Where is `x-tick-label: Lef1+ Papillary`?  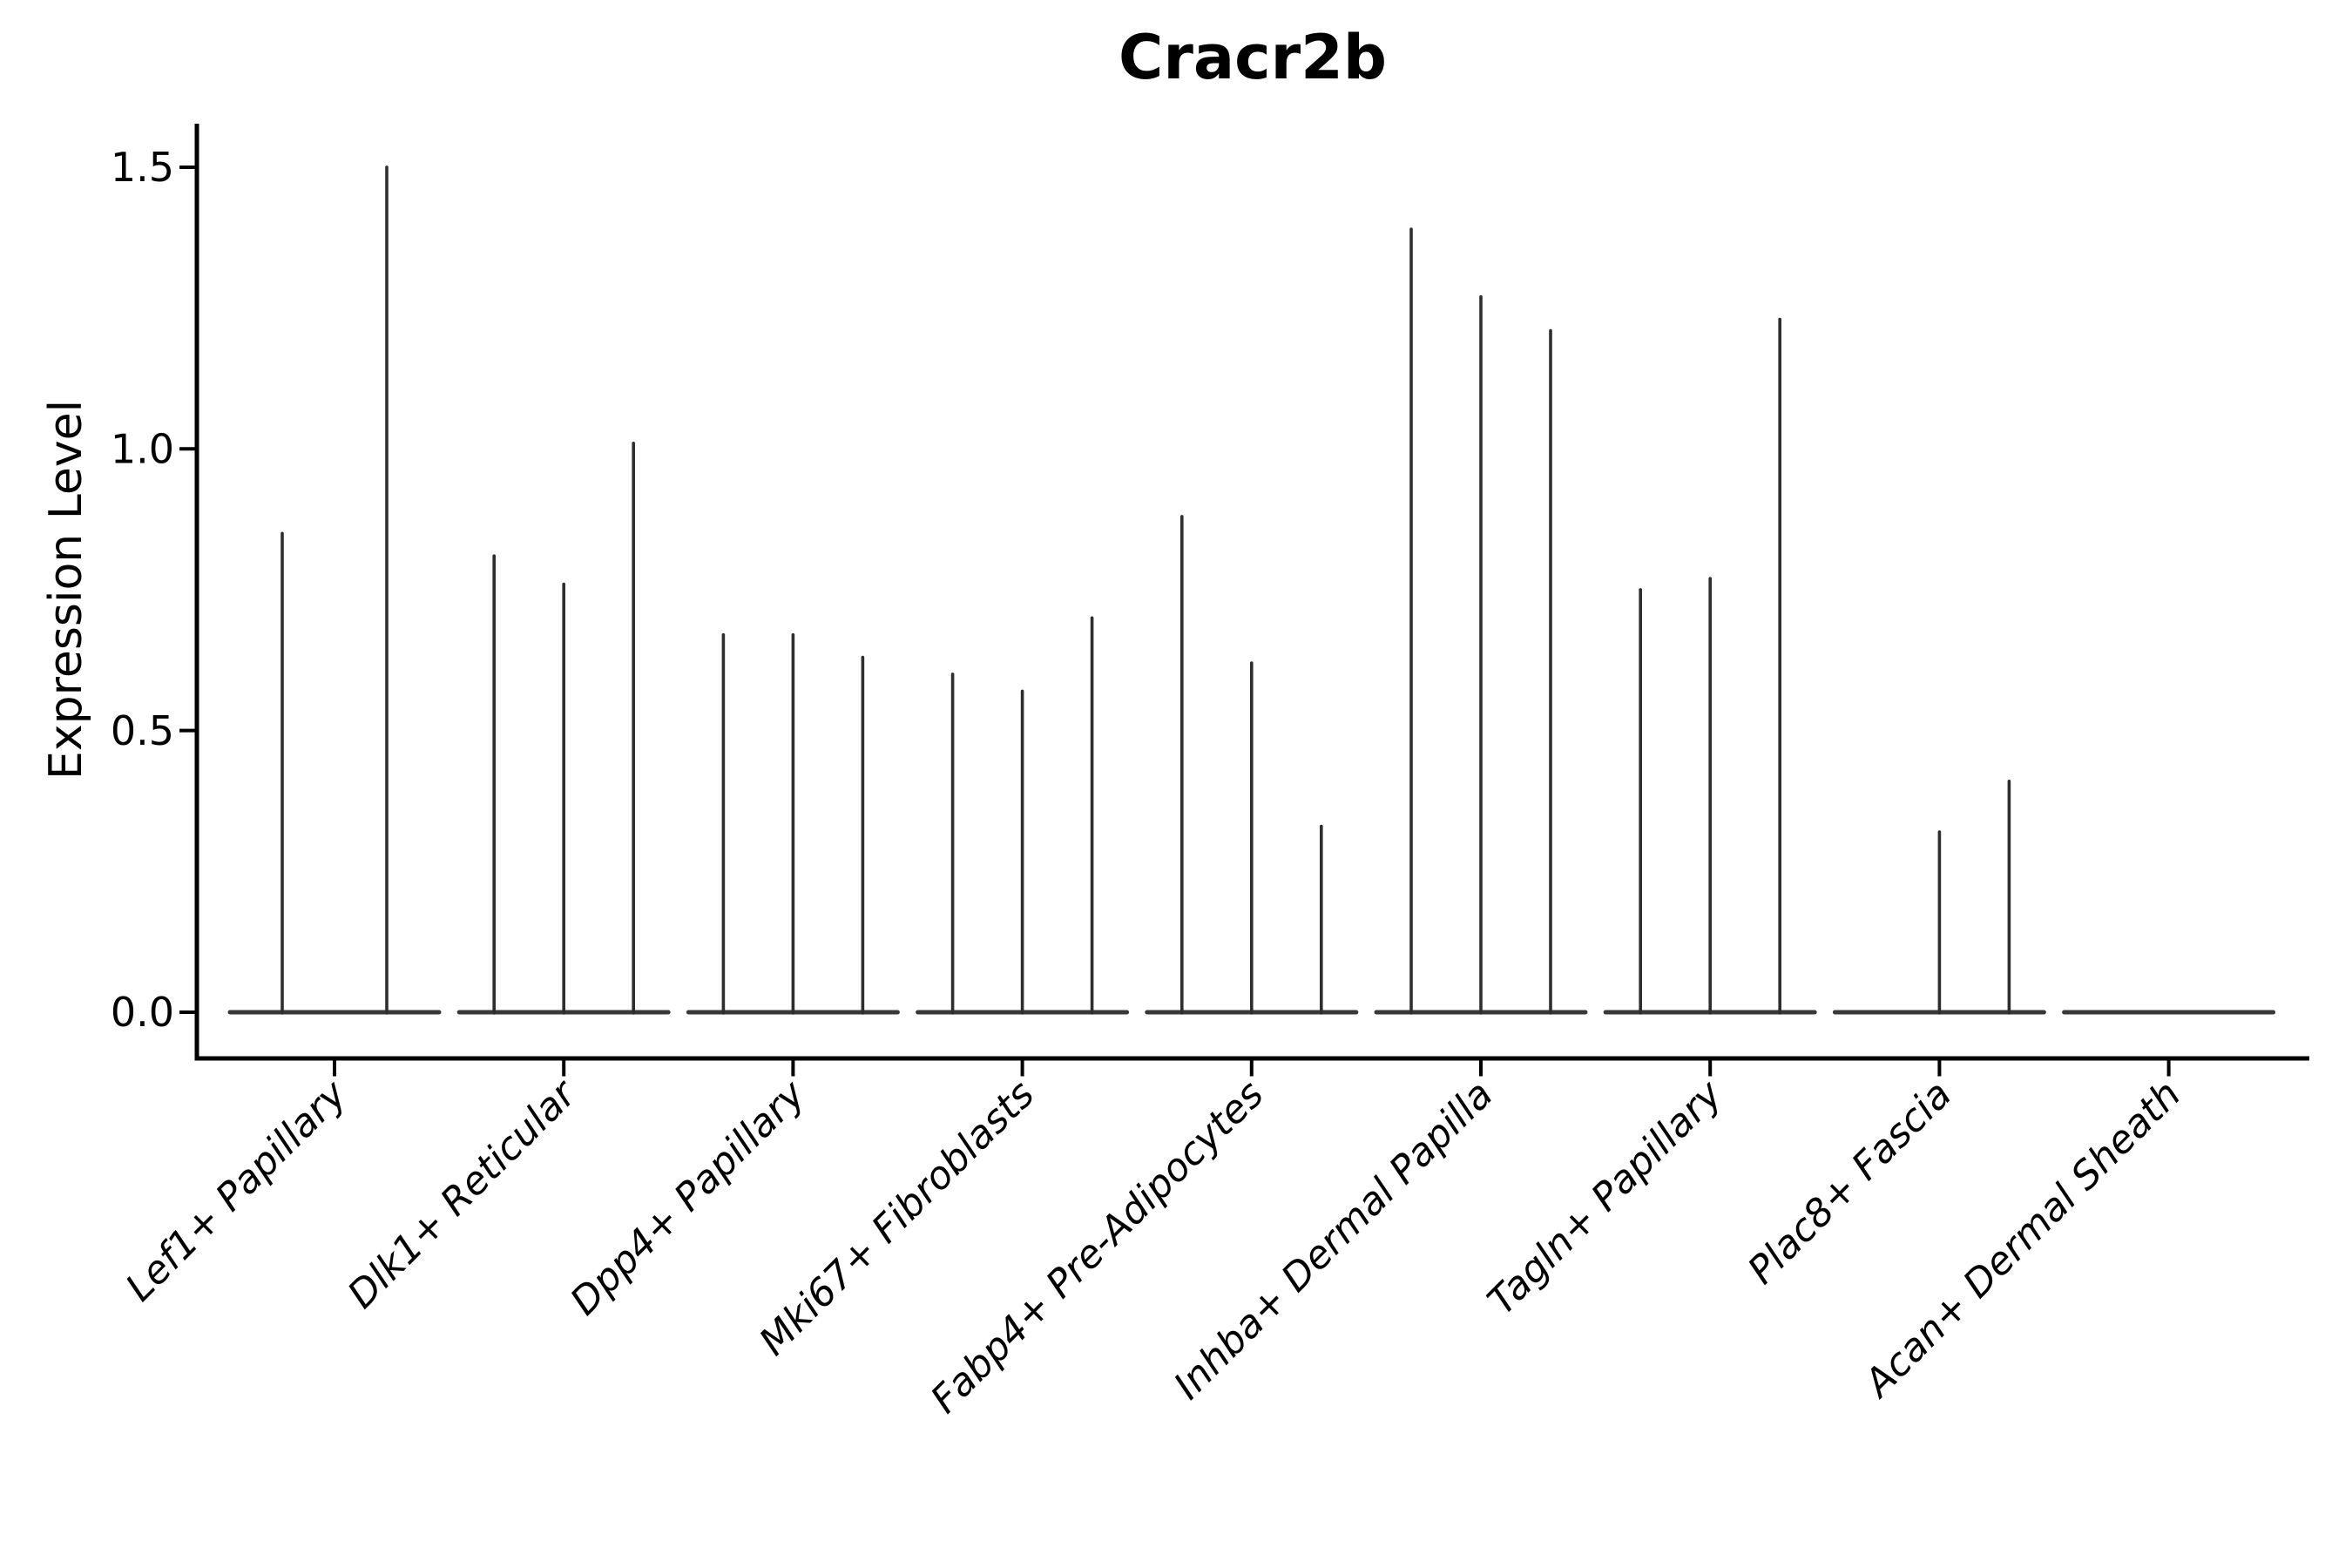
x-tick-label: Lef1+ Papillary is located at coordinates (237, 1191).